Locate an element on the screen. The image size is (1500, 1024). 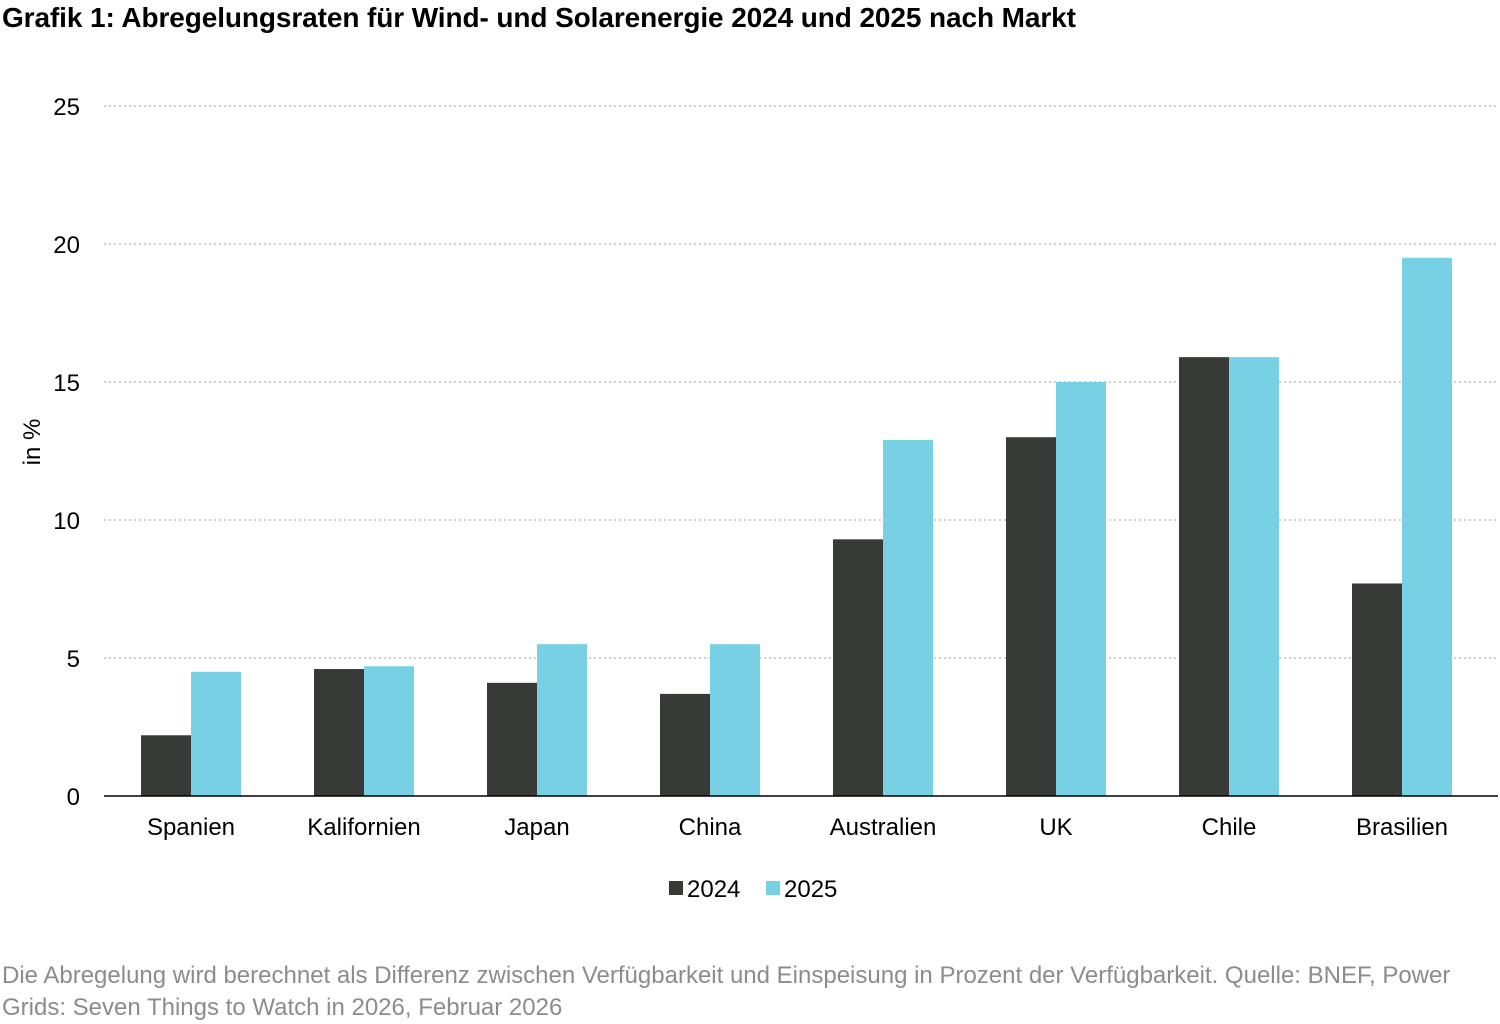
y-tick-label: 25 is located at coordinates (66, 107).